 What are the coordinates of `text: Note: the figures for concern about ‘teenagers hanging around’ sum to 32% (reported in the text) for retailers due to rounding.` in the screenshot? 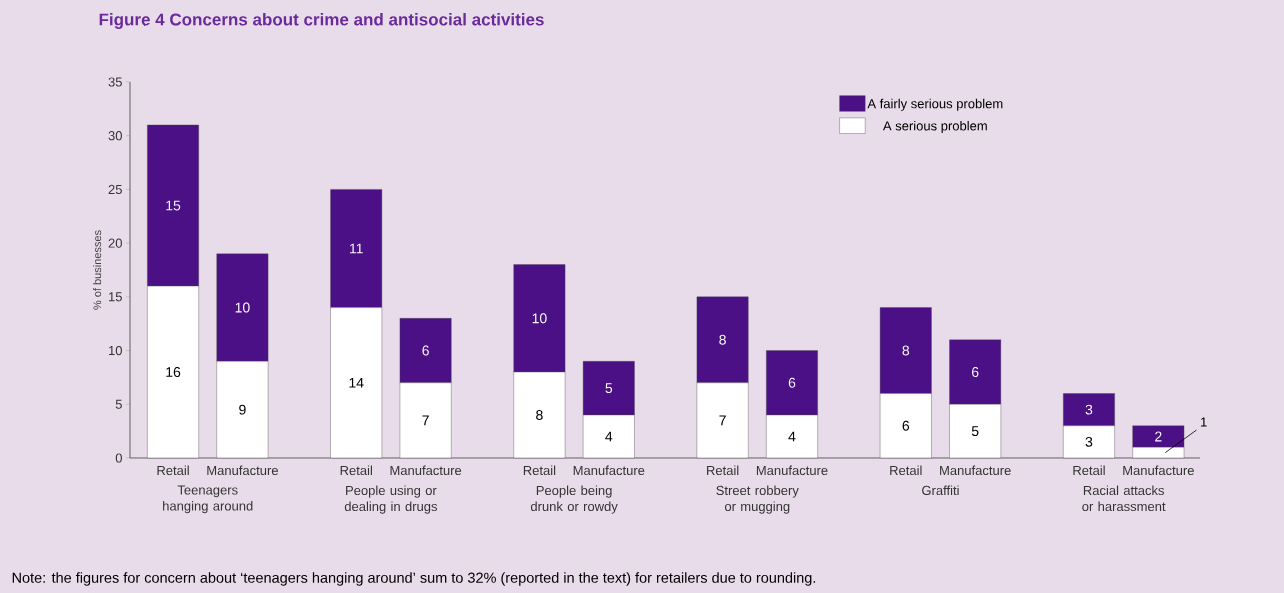 It's located at (414, 579).